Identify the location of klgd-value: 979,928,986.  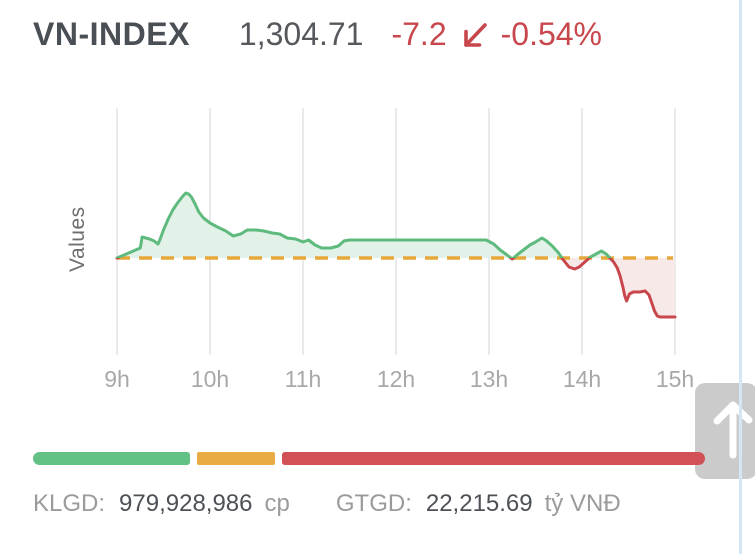
(186, 503).